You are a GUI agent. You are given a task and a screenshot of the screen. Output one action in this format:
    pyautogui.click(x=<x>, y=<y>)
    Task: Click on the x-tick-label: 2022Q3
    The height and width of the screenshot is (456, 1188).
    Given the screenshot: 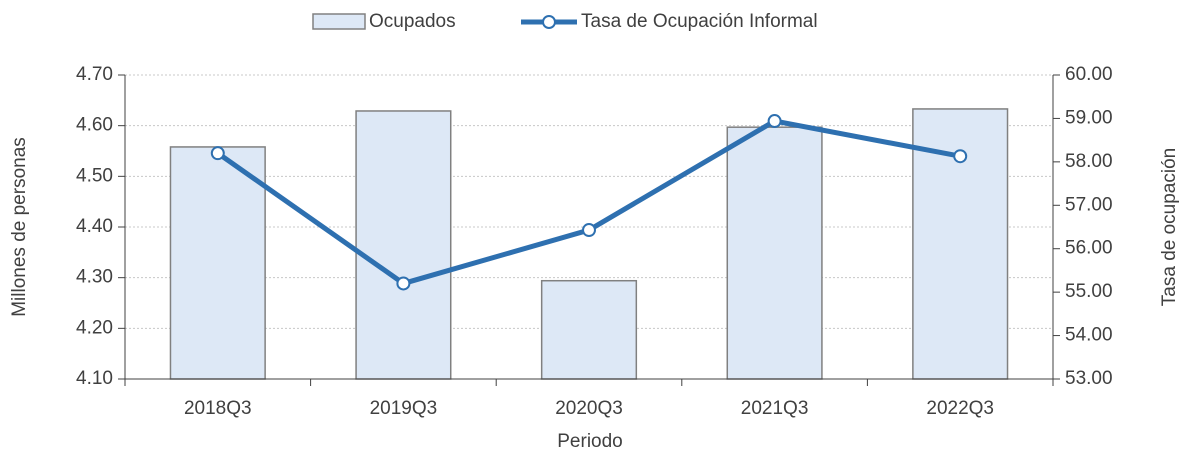 What is the action you would take?
    pyautogui.click(x=960, y=408)
    